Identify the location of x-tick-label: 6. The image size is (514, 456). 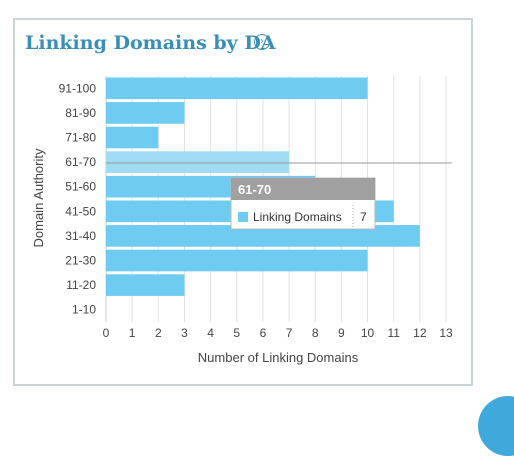
(263, 333).